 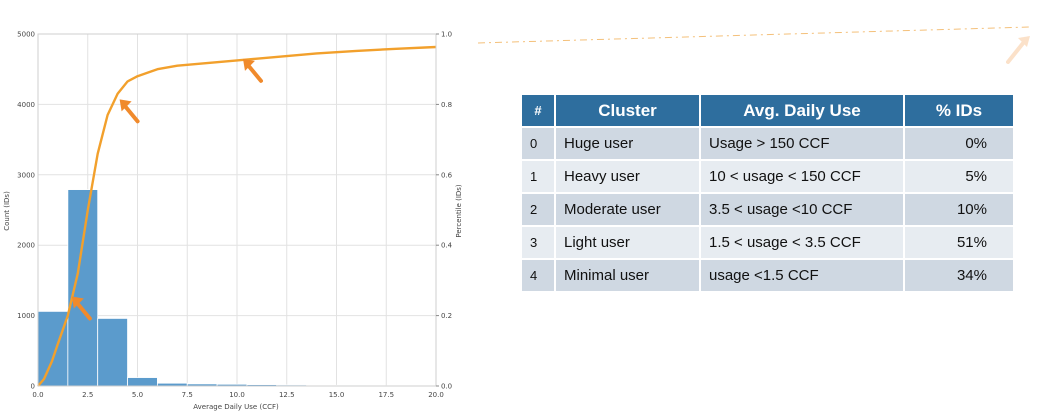 What do you see at coordinates (7, 211) in the screenshot?
I see `y-axis-label: Count (IDs)` at bounding box center [7, 211].